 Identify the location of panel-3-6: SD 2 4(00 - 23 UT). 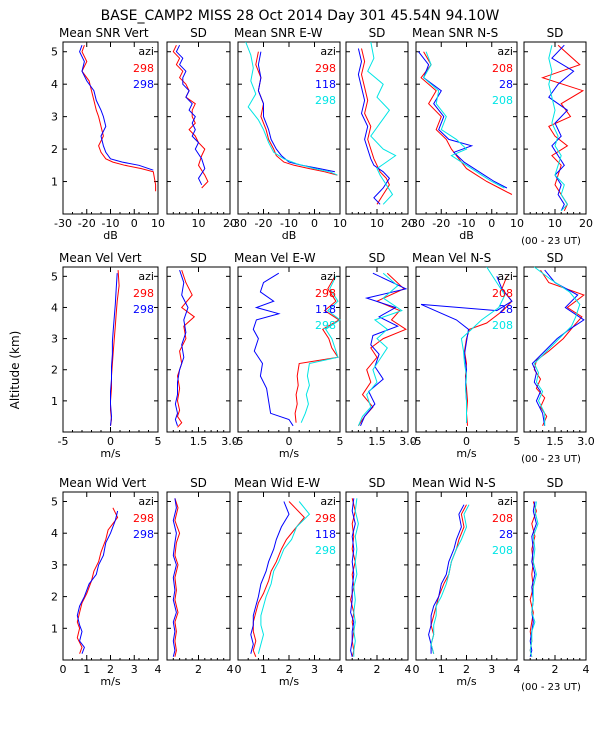
(555, 584).